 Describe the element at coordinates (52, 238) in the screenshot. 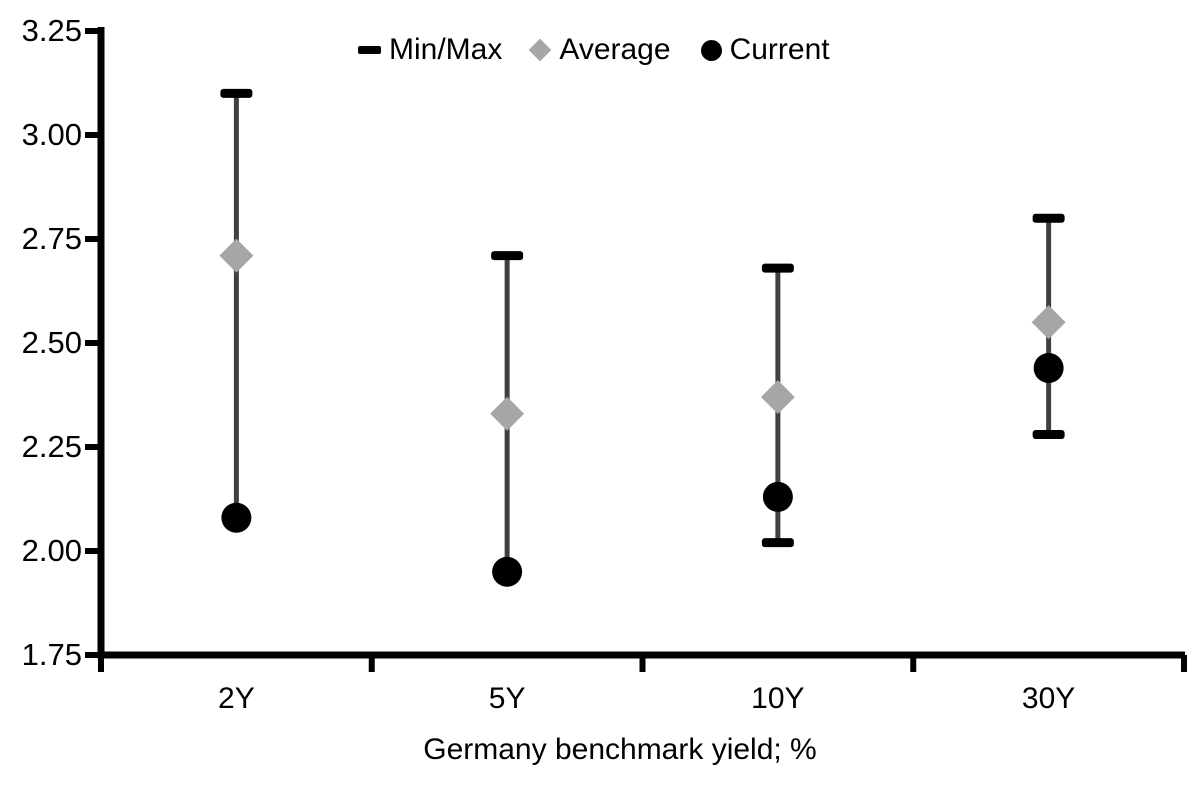

I see `y-tick-label: 2.75` at that location.